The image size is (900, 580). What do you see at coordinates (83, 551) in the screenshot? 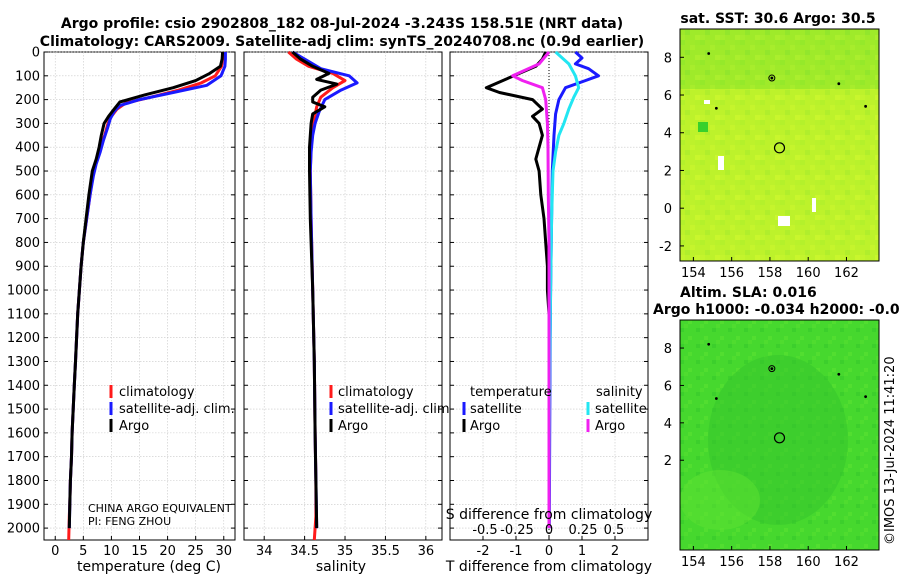
I see `x-tick-label: 5` at bounding box center [83, 551].